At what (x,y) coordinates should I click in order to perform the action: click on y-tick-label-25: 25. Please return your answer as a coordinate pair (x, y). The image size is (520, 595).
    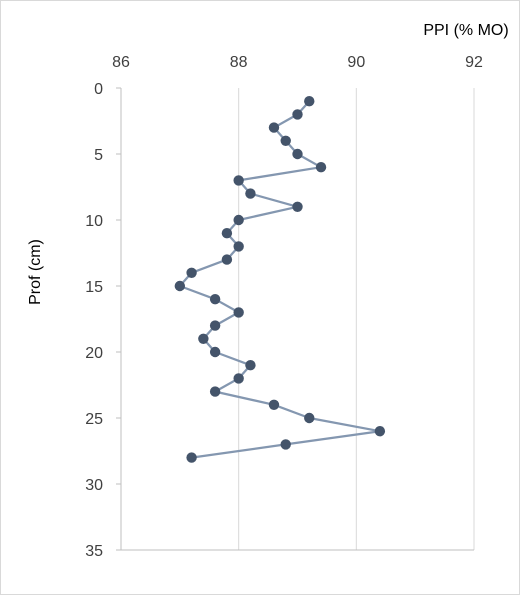
    Looking at the image, I should click on (94, 419).